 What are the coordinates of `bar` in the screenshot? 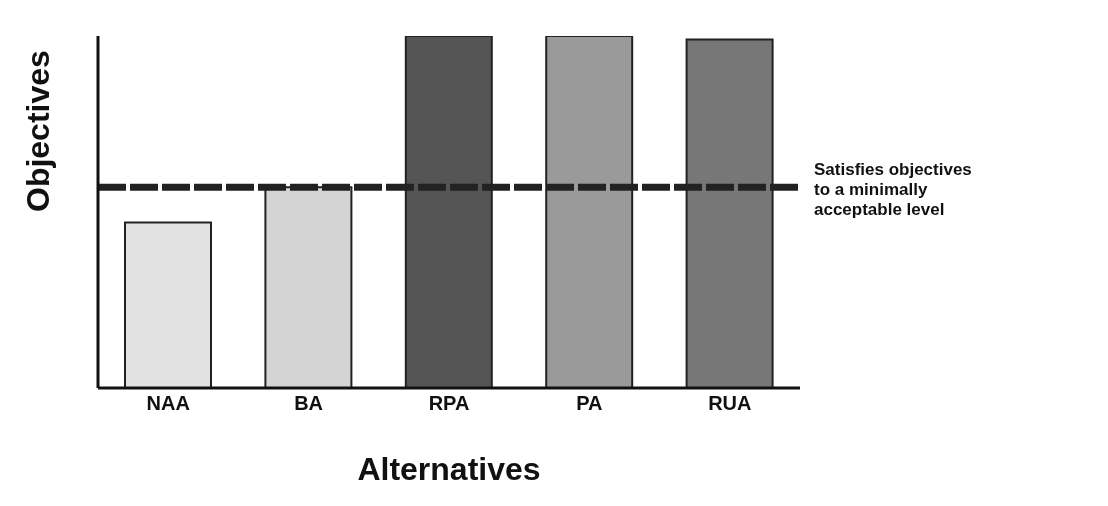 It's located at (168, 304).